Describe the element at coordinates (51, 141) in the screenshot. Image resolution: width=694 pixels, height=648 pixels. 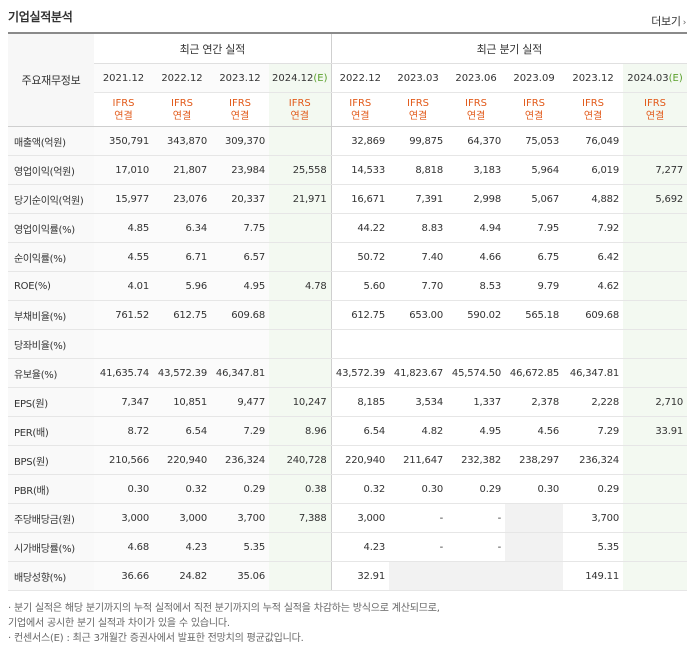
I see `row-label: 매출액(억원)` at that location.